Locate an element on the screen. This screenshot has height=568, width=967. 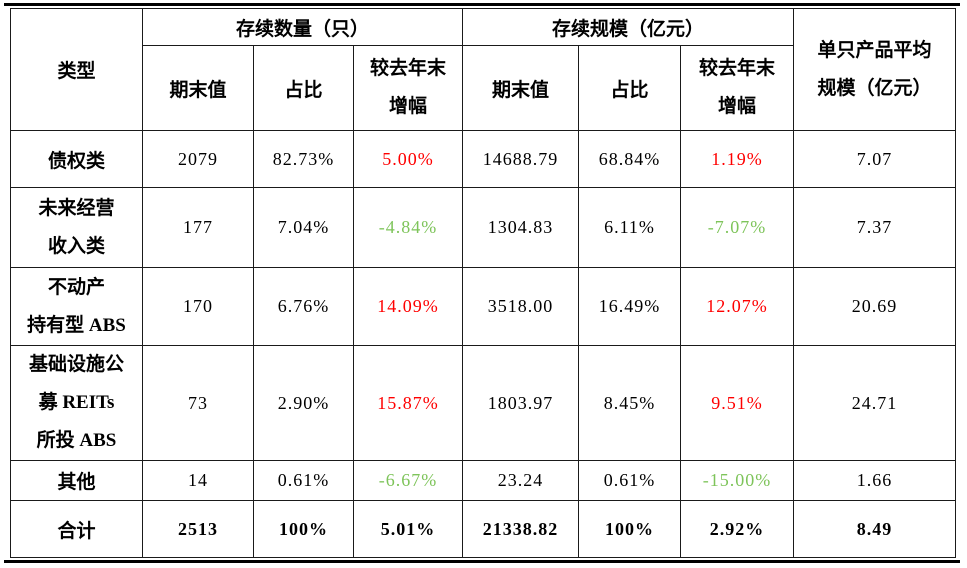
row-label: 其他 is located at coordinates (76, 480).